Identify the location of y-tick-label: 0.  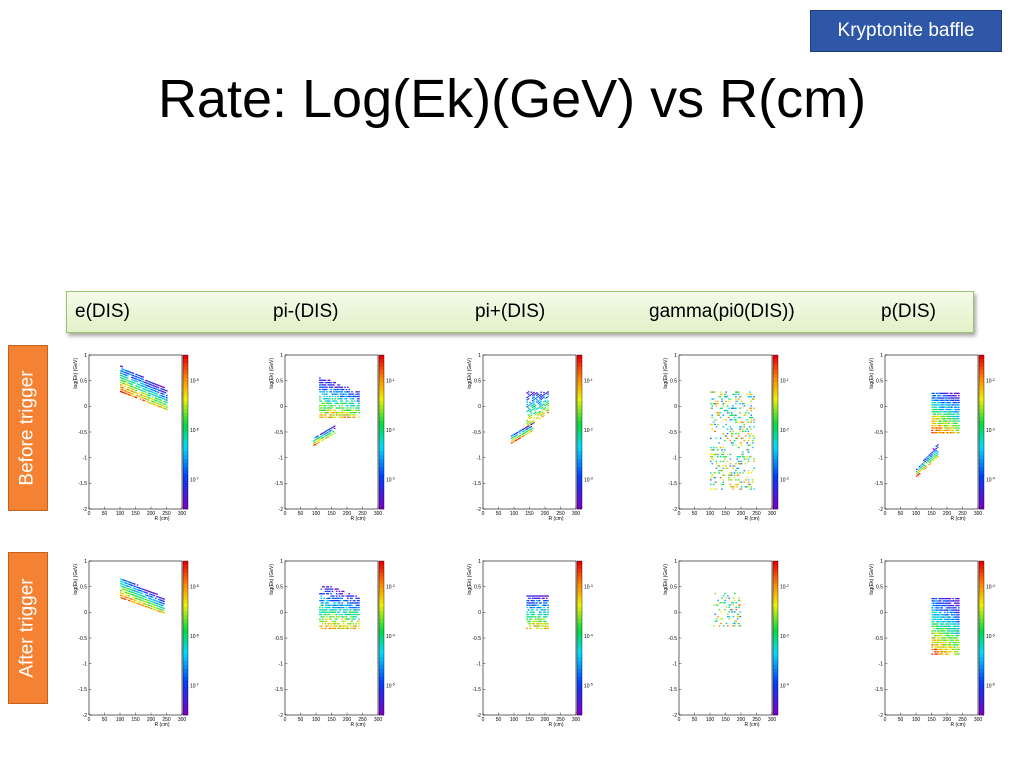
(675, 407).